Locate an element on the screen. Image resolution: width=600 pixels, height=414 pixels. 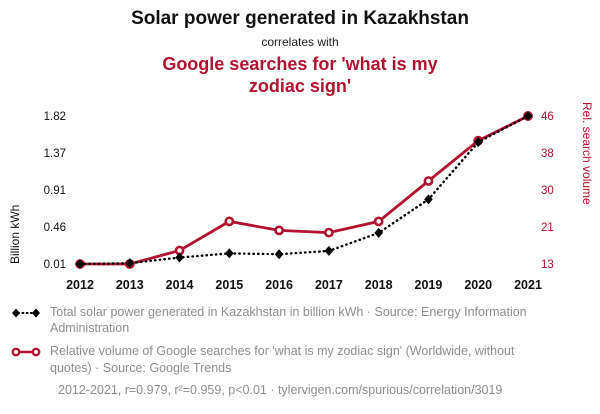
svg-text: 2013 is located at coordinates (130, 285).